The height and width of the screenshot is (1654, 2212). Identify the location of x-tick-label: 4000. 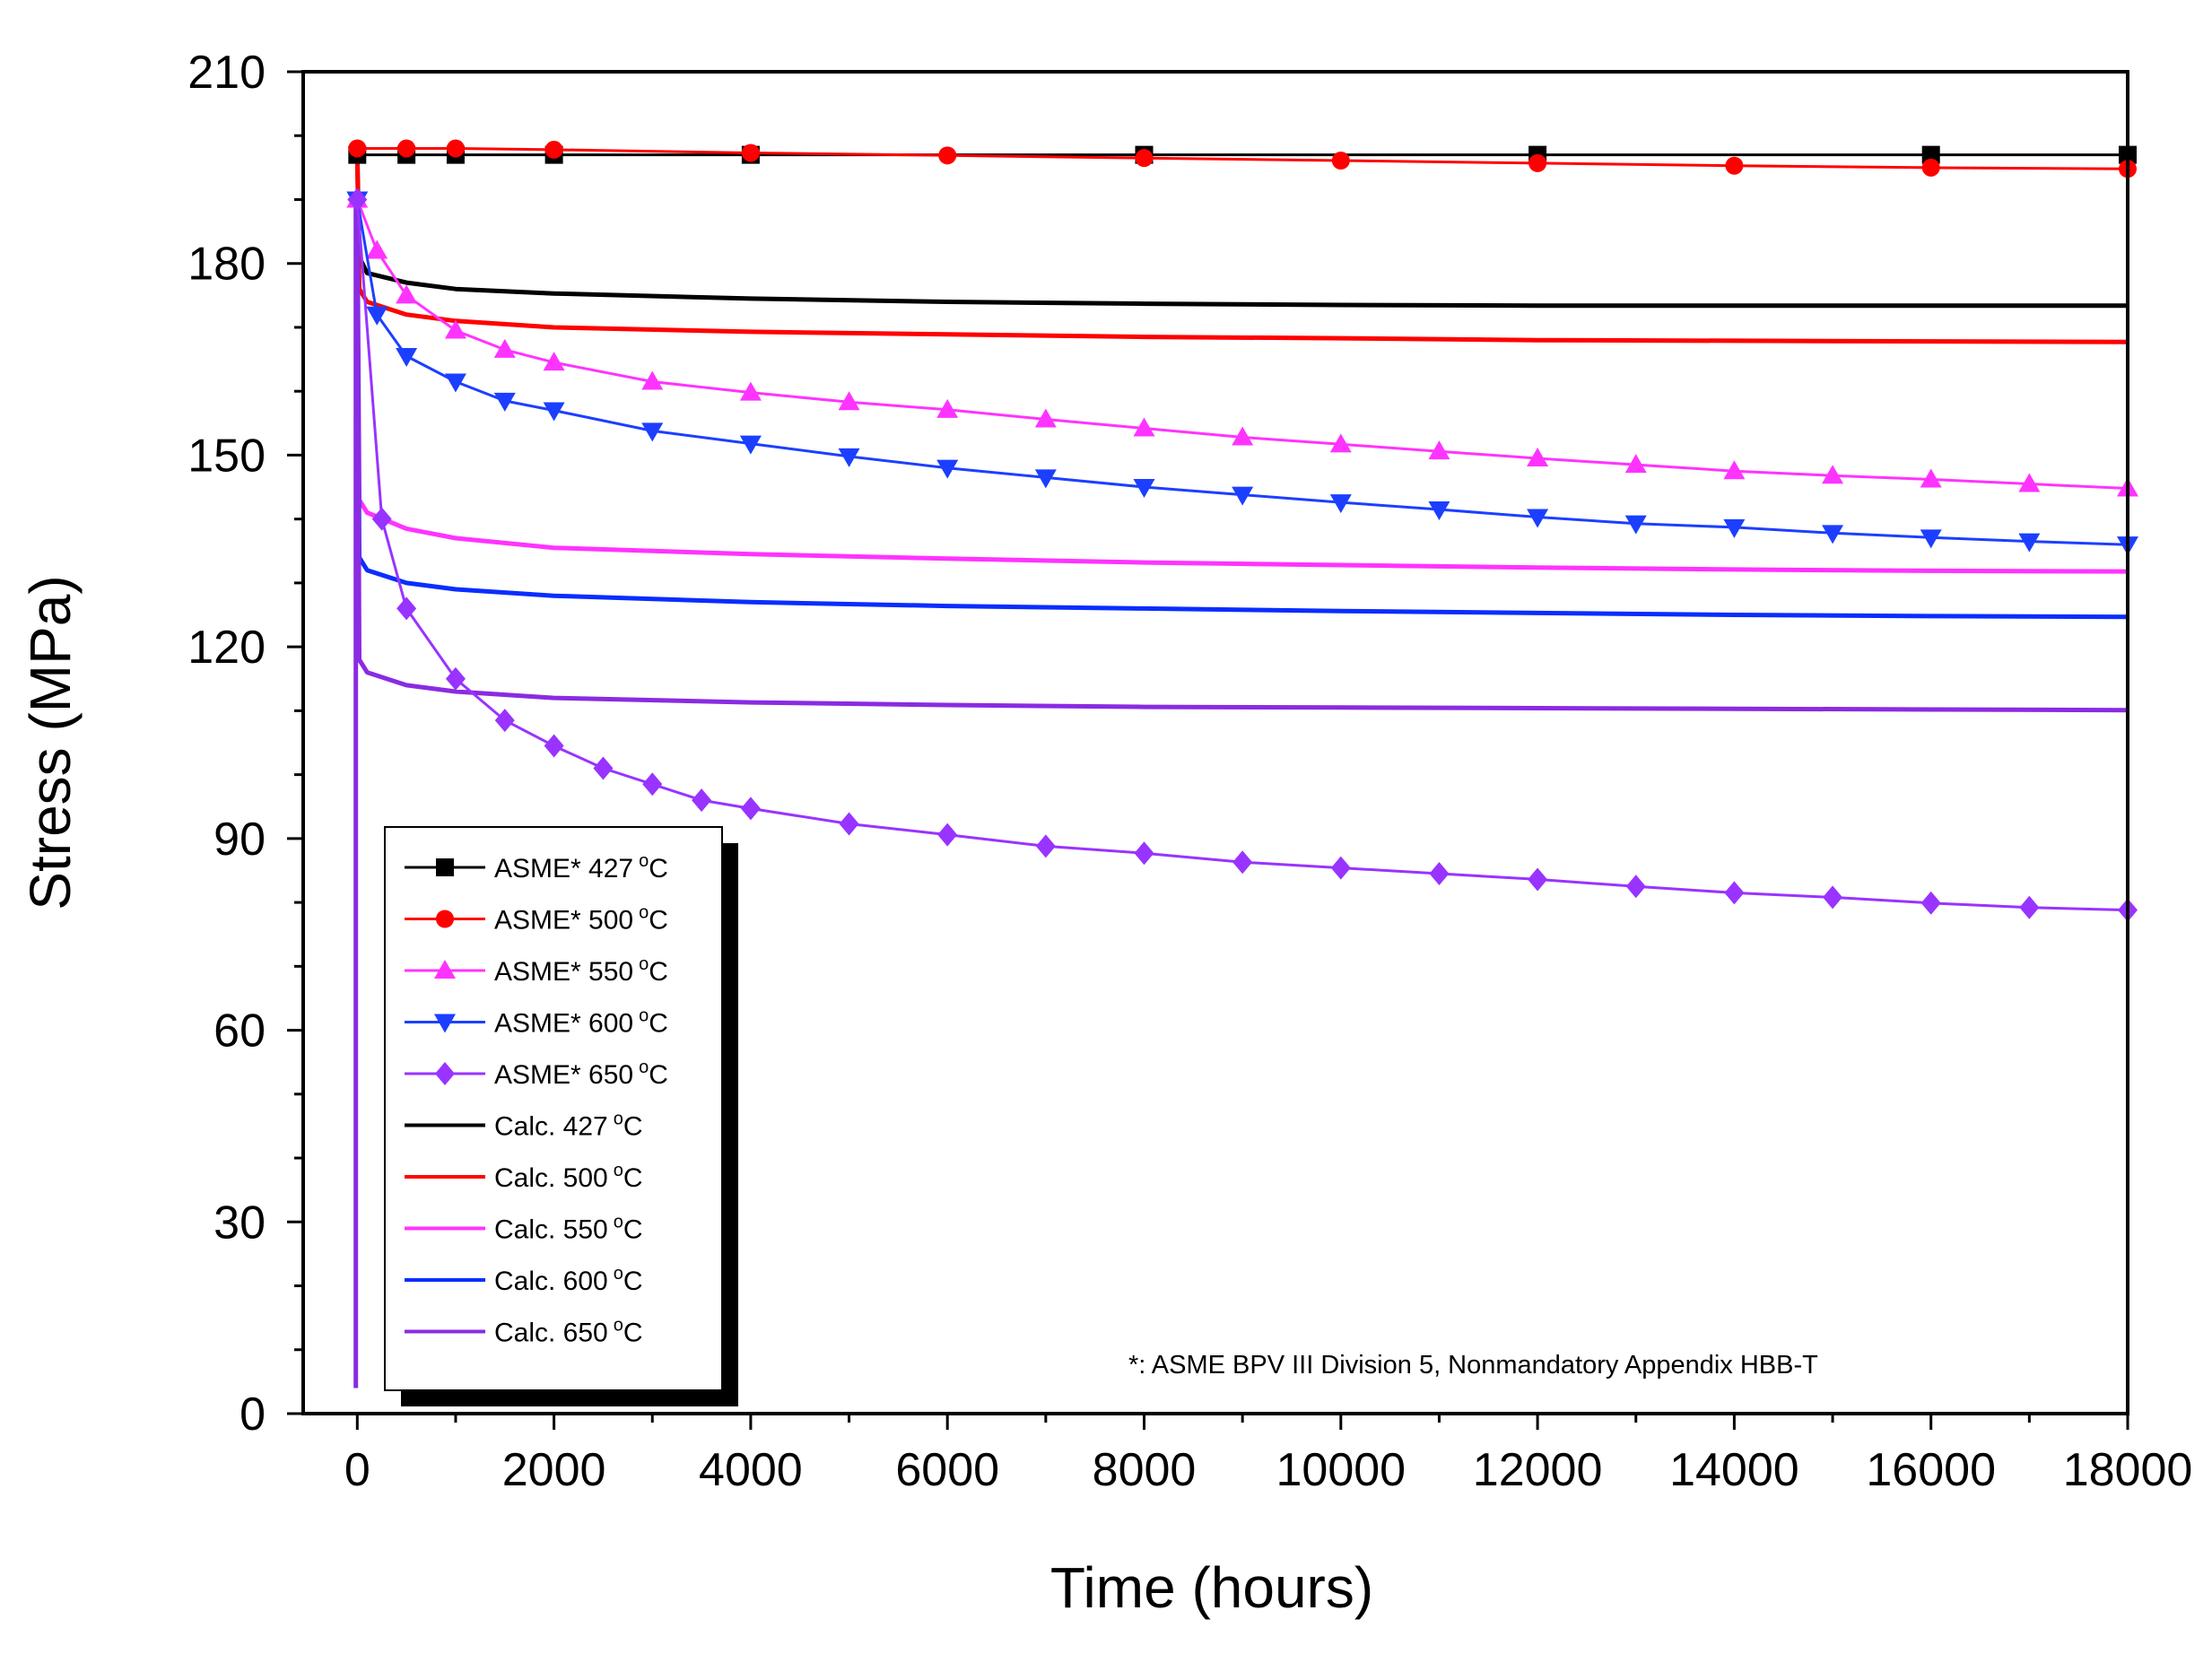
(751, 1470).